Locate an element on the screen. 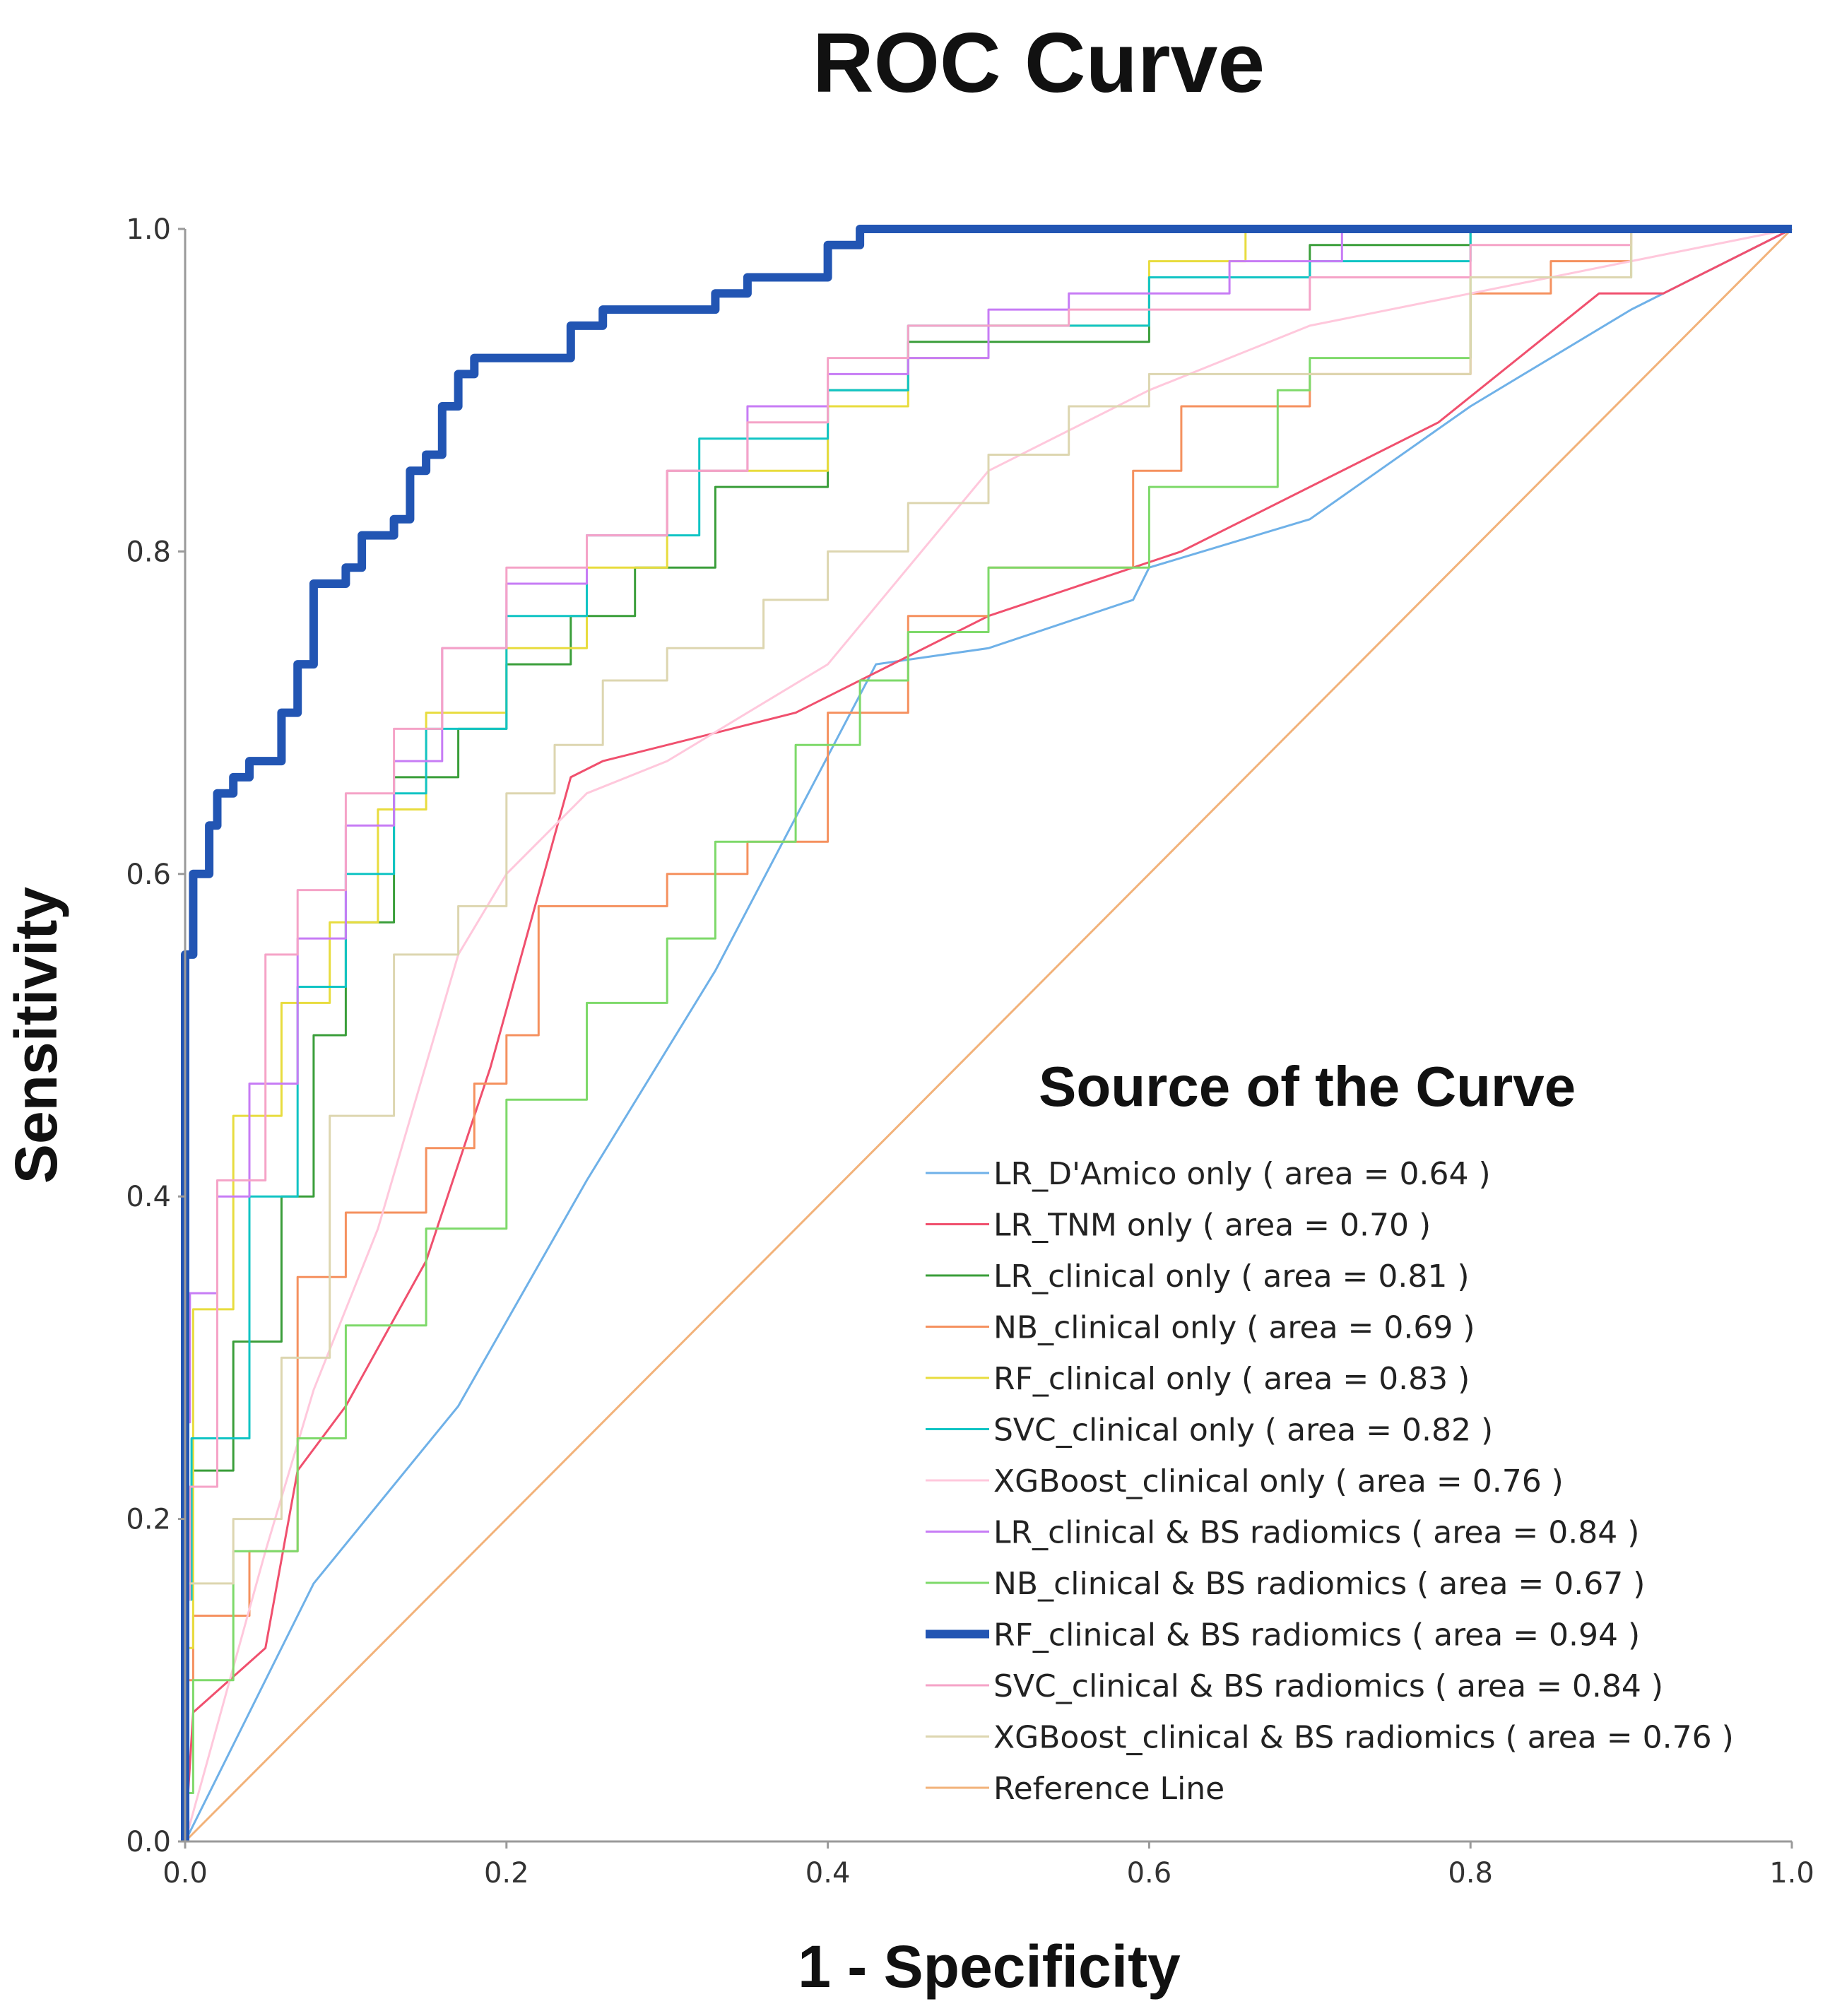  y-tick-label: 0.6 is located at coordinates (149, 875).